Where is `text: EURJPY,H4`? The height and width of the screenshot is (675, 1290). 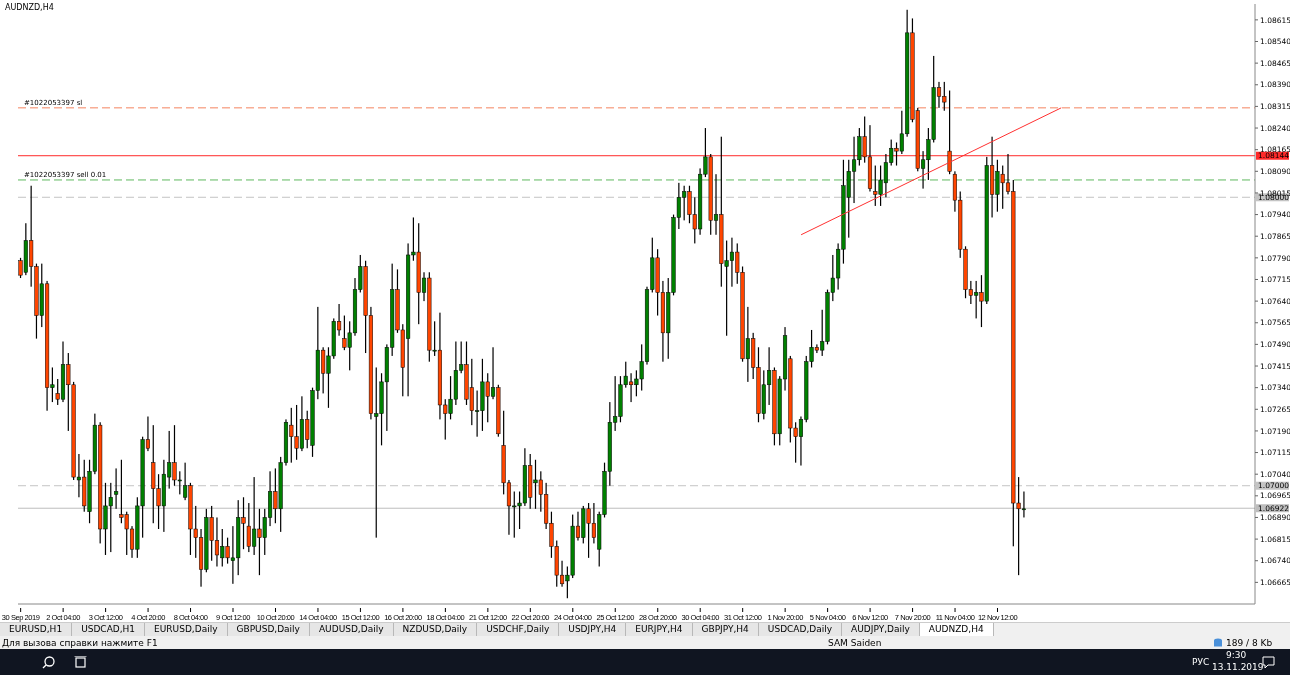
text: EURJPY,H4 is located at coordinates (659, 629).